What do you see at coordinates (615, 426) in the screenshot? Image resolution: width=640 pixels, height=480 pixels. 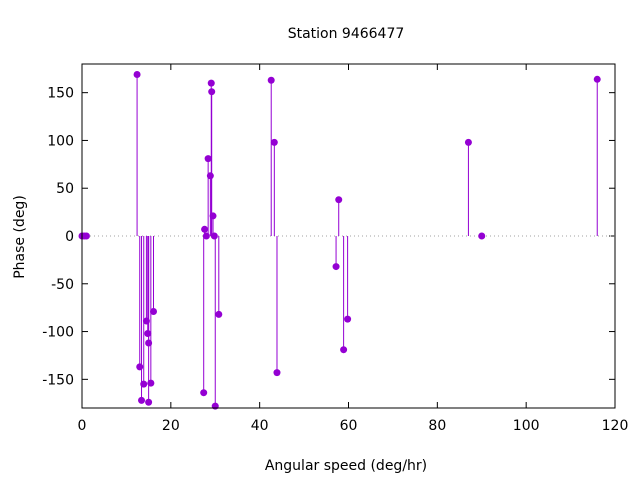 I see `x-tick-label: 120` at bounding box center [615, 426].